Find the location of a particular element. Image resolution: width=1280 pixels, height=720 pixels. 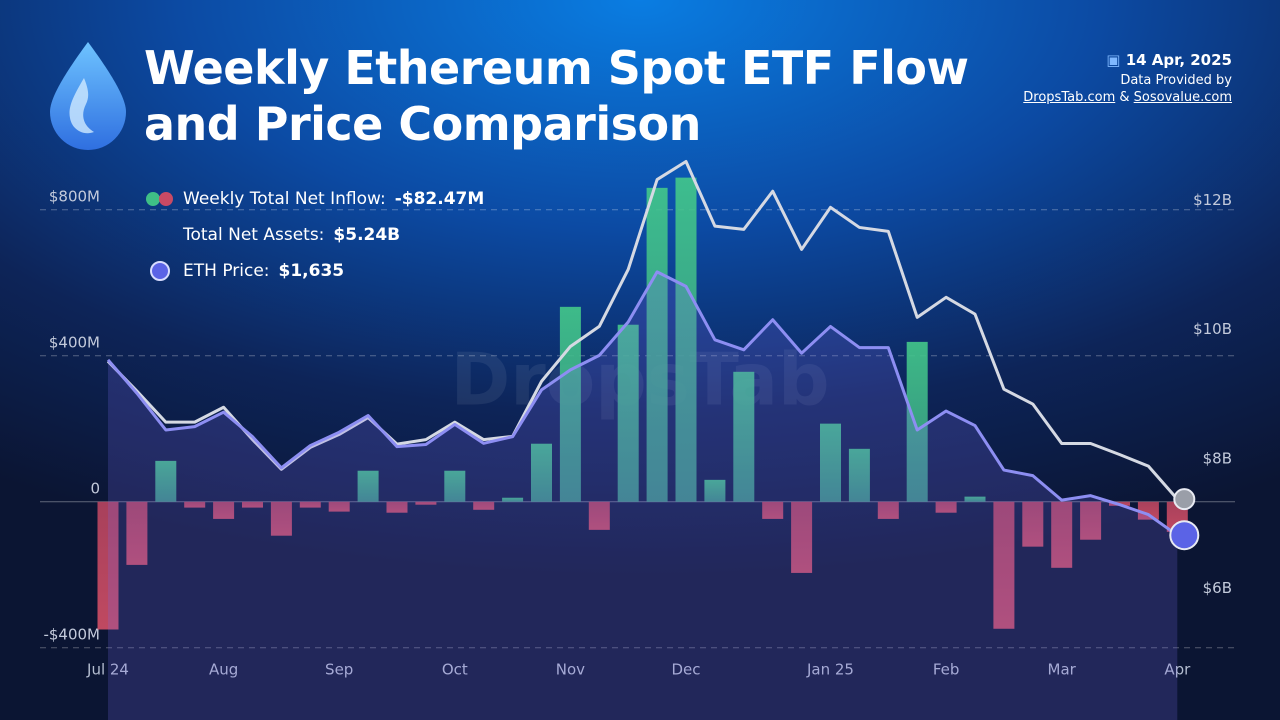

watermark: DropsTab is located at coordinates (639, 380).